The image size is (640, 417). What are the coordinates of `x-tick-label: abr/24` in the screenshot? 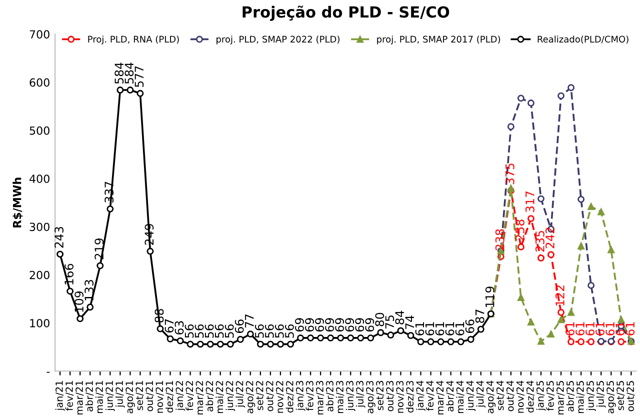 It's located at (450, 396).